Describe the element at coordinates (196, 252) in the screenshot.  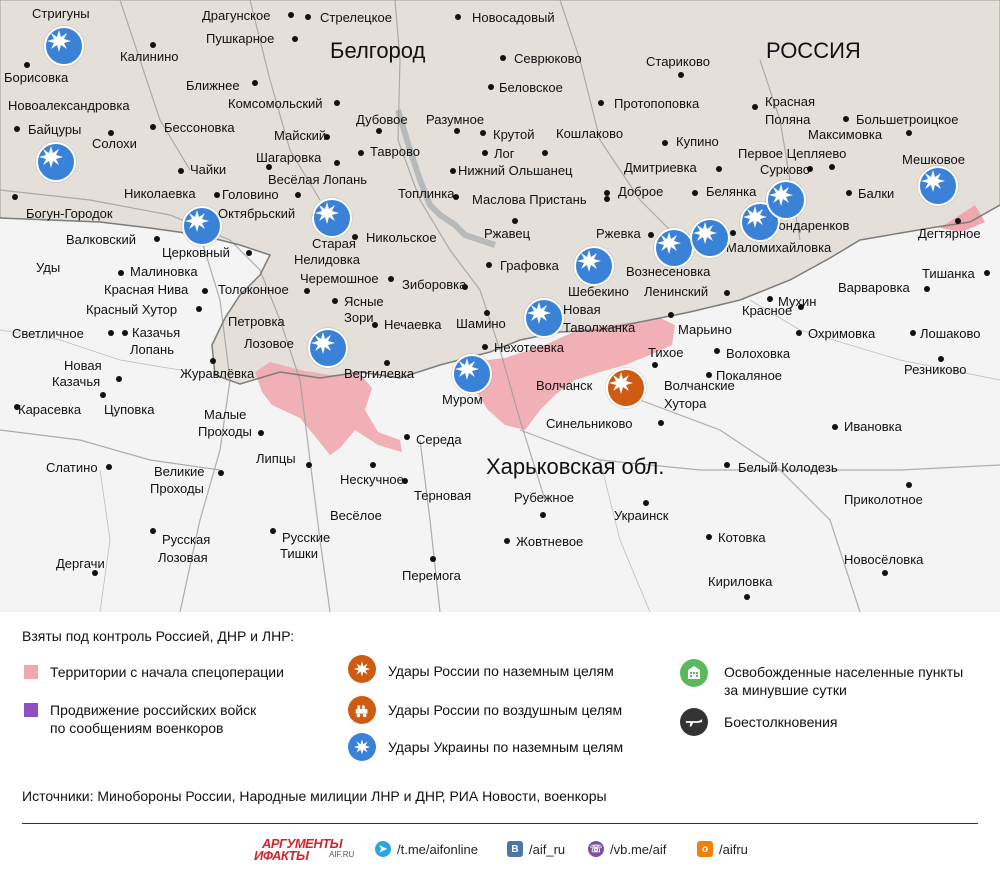
I see `place-label: Церковный` at that location.